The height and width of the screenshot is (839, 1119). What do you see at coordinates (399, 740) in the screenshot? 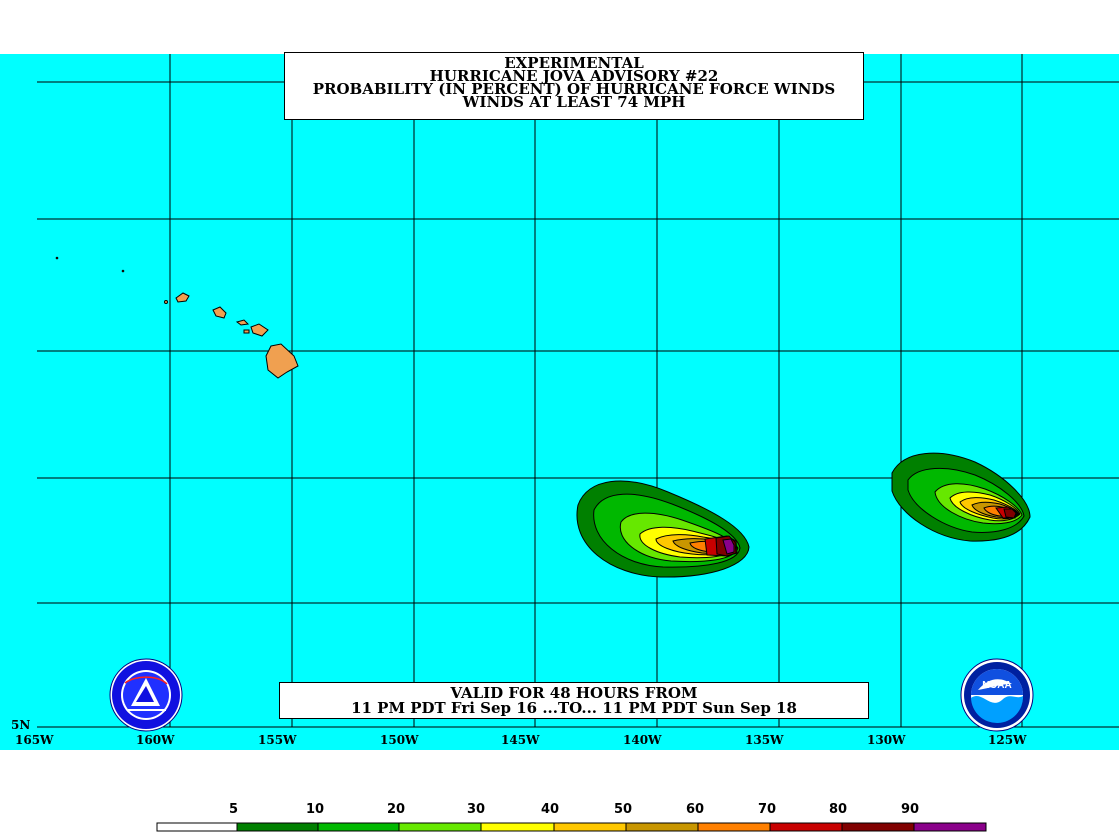
I see `lon-label-150w: 150W` at bounding box center [399, 740].